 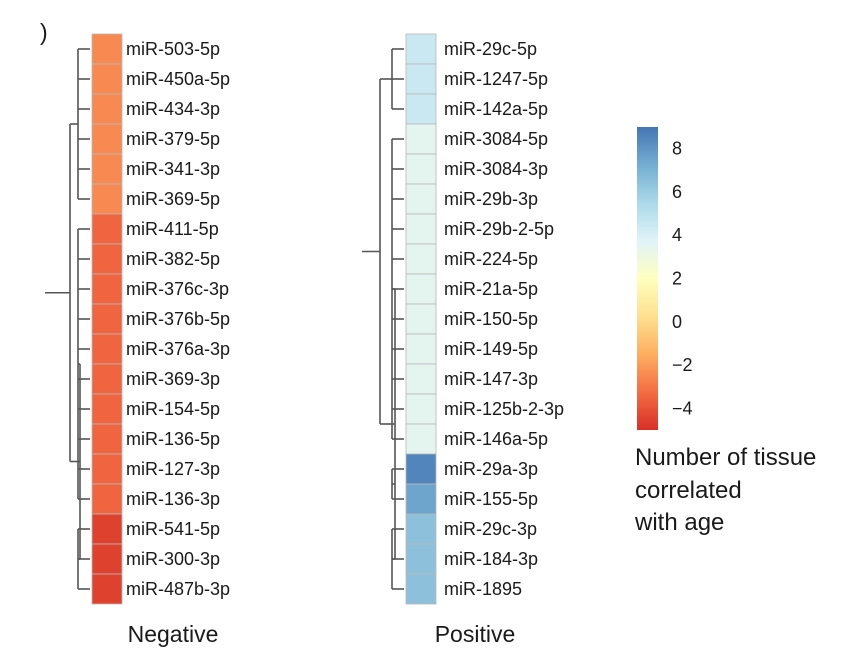 I want to click on row-label: miR-150-5p, so click(x=491, y=319).